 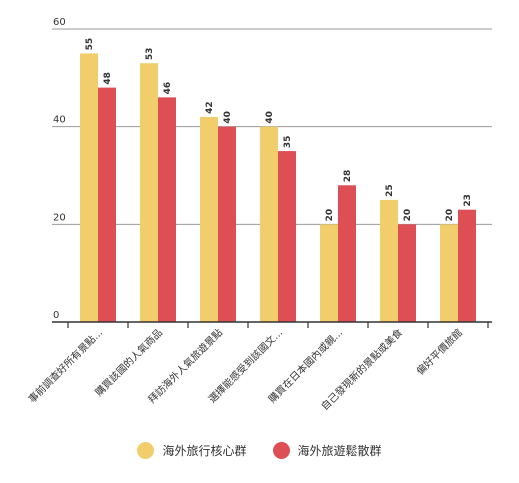 What do you see at coordinates (468, 200) in the screenshot?
I see `data-label: 23` at bounding box center [468, 200].